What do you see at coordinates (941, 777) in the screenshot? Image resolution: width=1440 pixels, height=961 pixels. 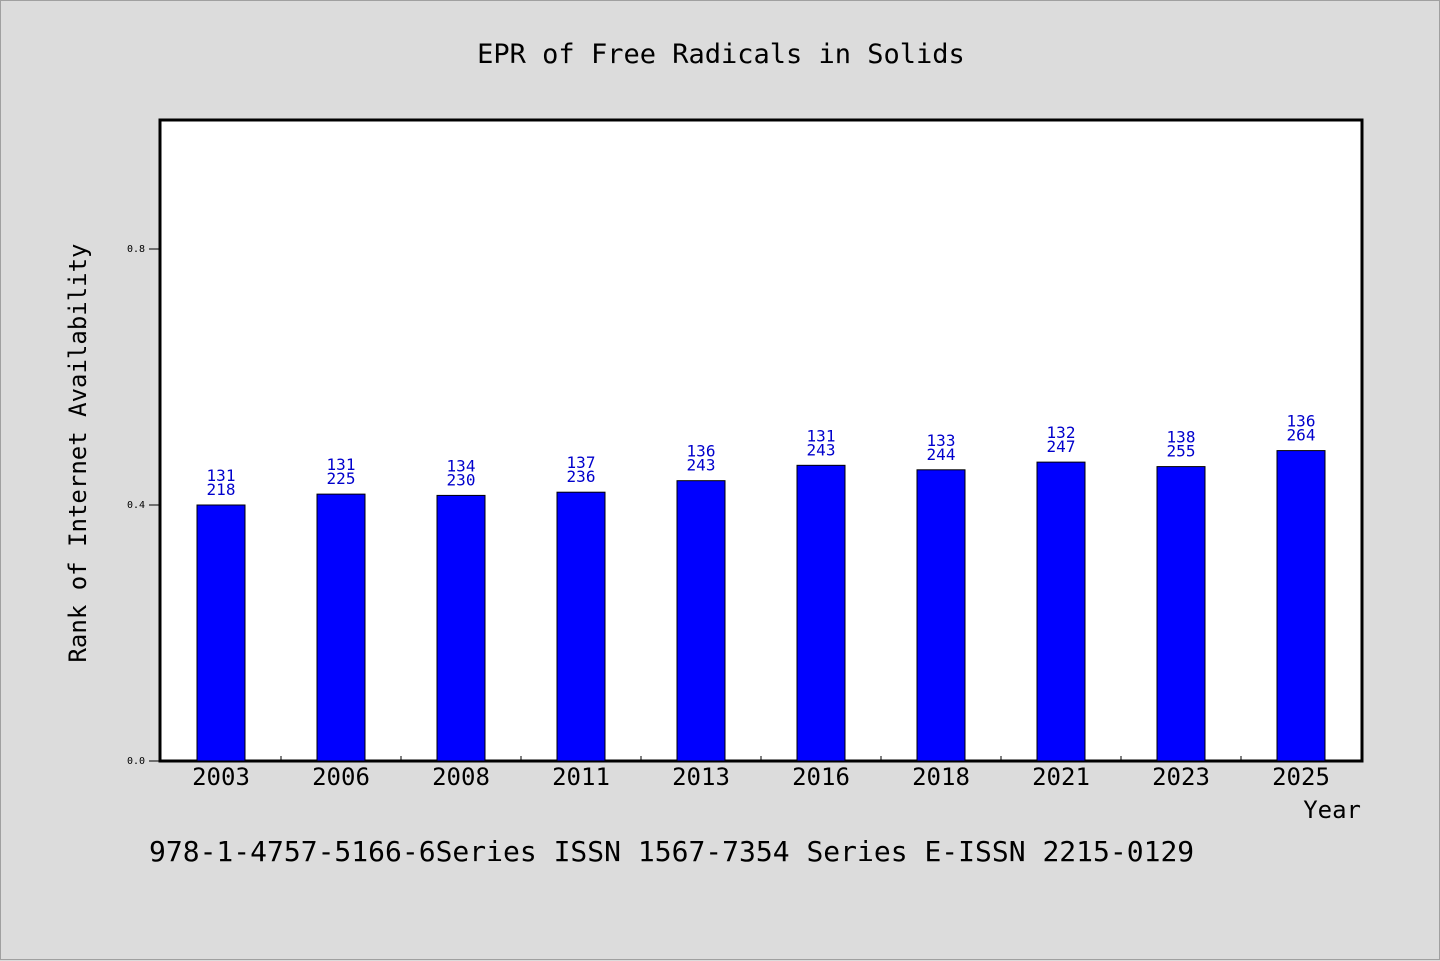 I see `x-tick-label: 2018` at bounding box center [941, 777].